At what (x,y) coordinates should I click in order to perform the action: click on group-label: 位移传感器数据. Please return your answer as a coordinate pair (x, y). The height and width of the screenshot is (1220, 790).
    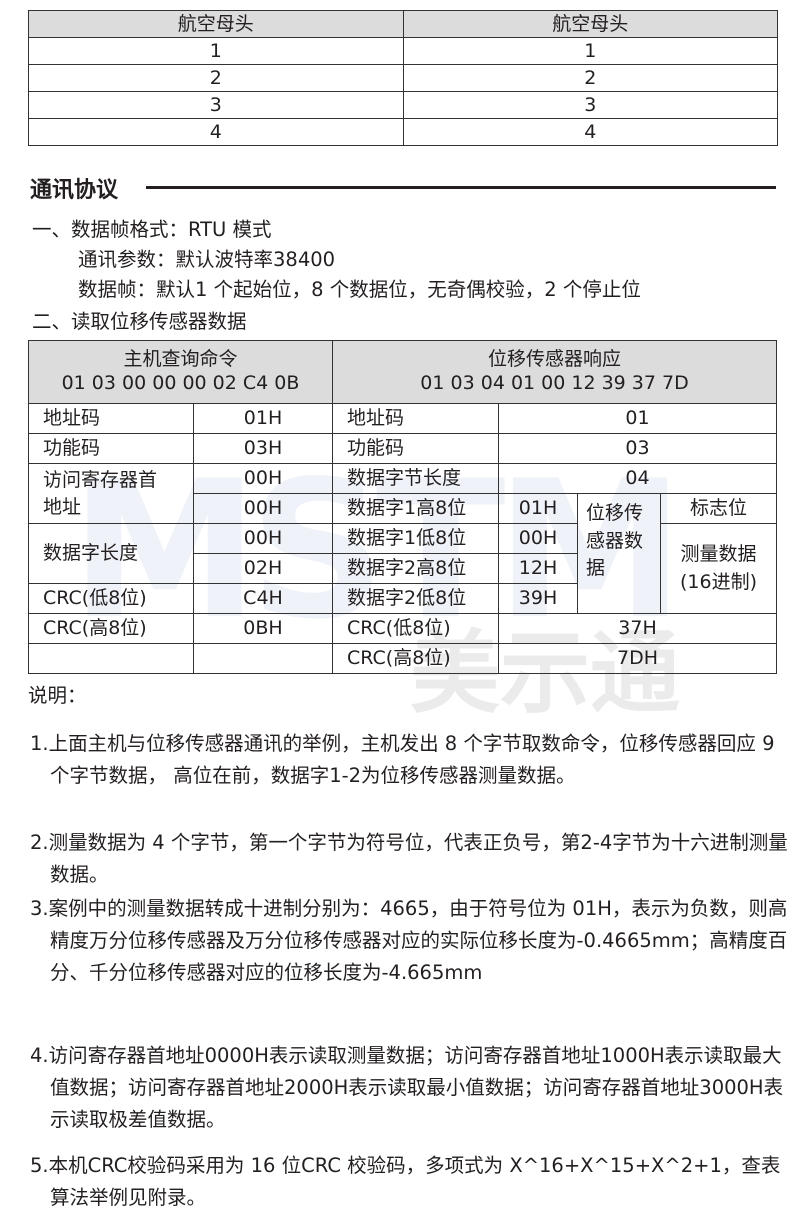
    Looking at the image, I should click on (619, 553).